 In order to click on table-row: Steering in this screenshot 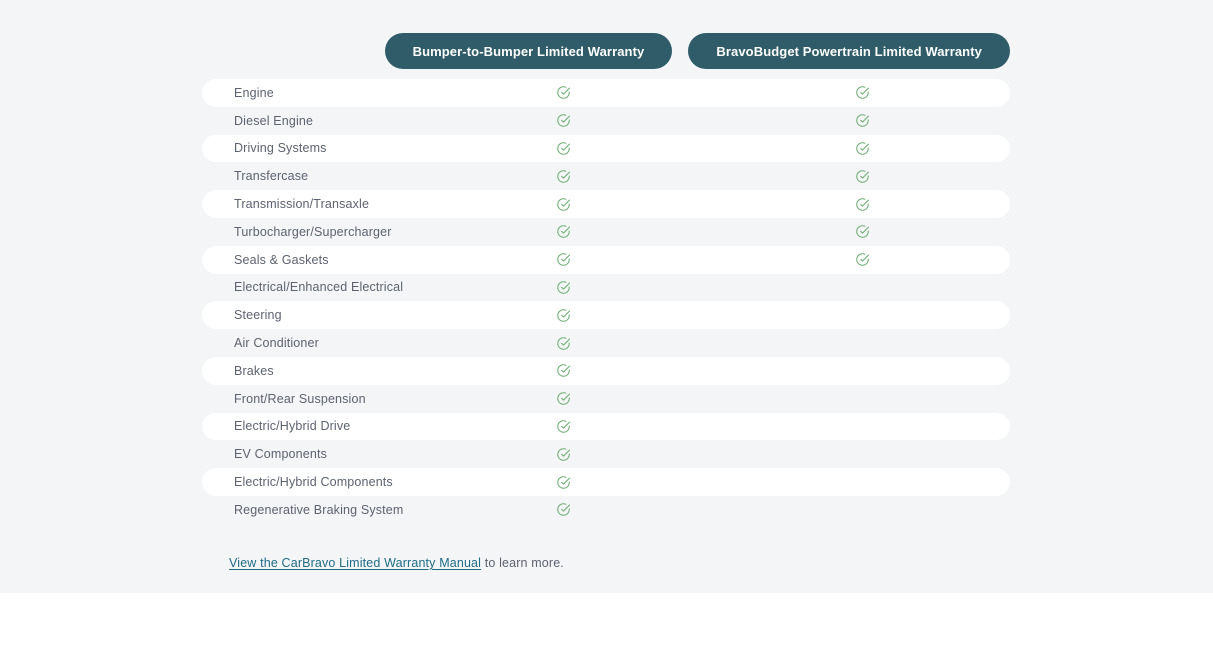, I will do `click(606, 315)`.